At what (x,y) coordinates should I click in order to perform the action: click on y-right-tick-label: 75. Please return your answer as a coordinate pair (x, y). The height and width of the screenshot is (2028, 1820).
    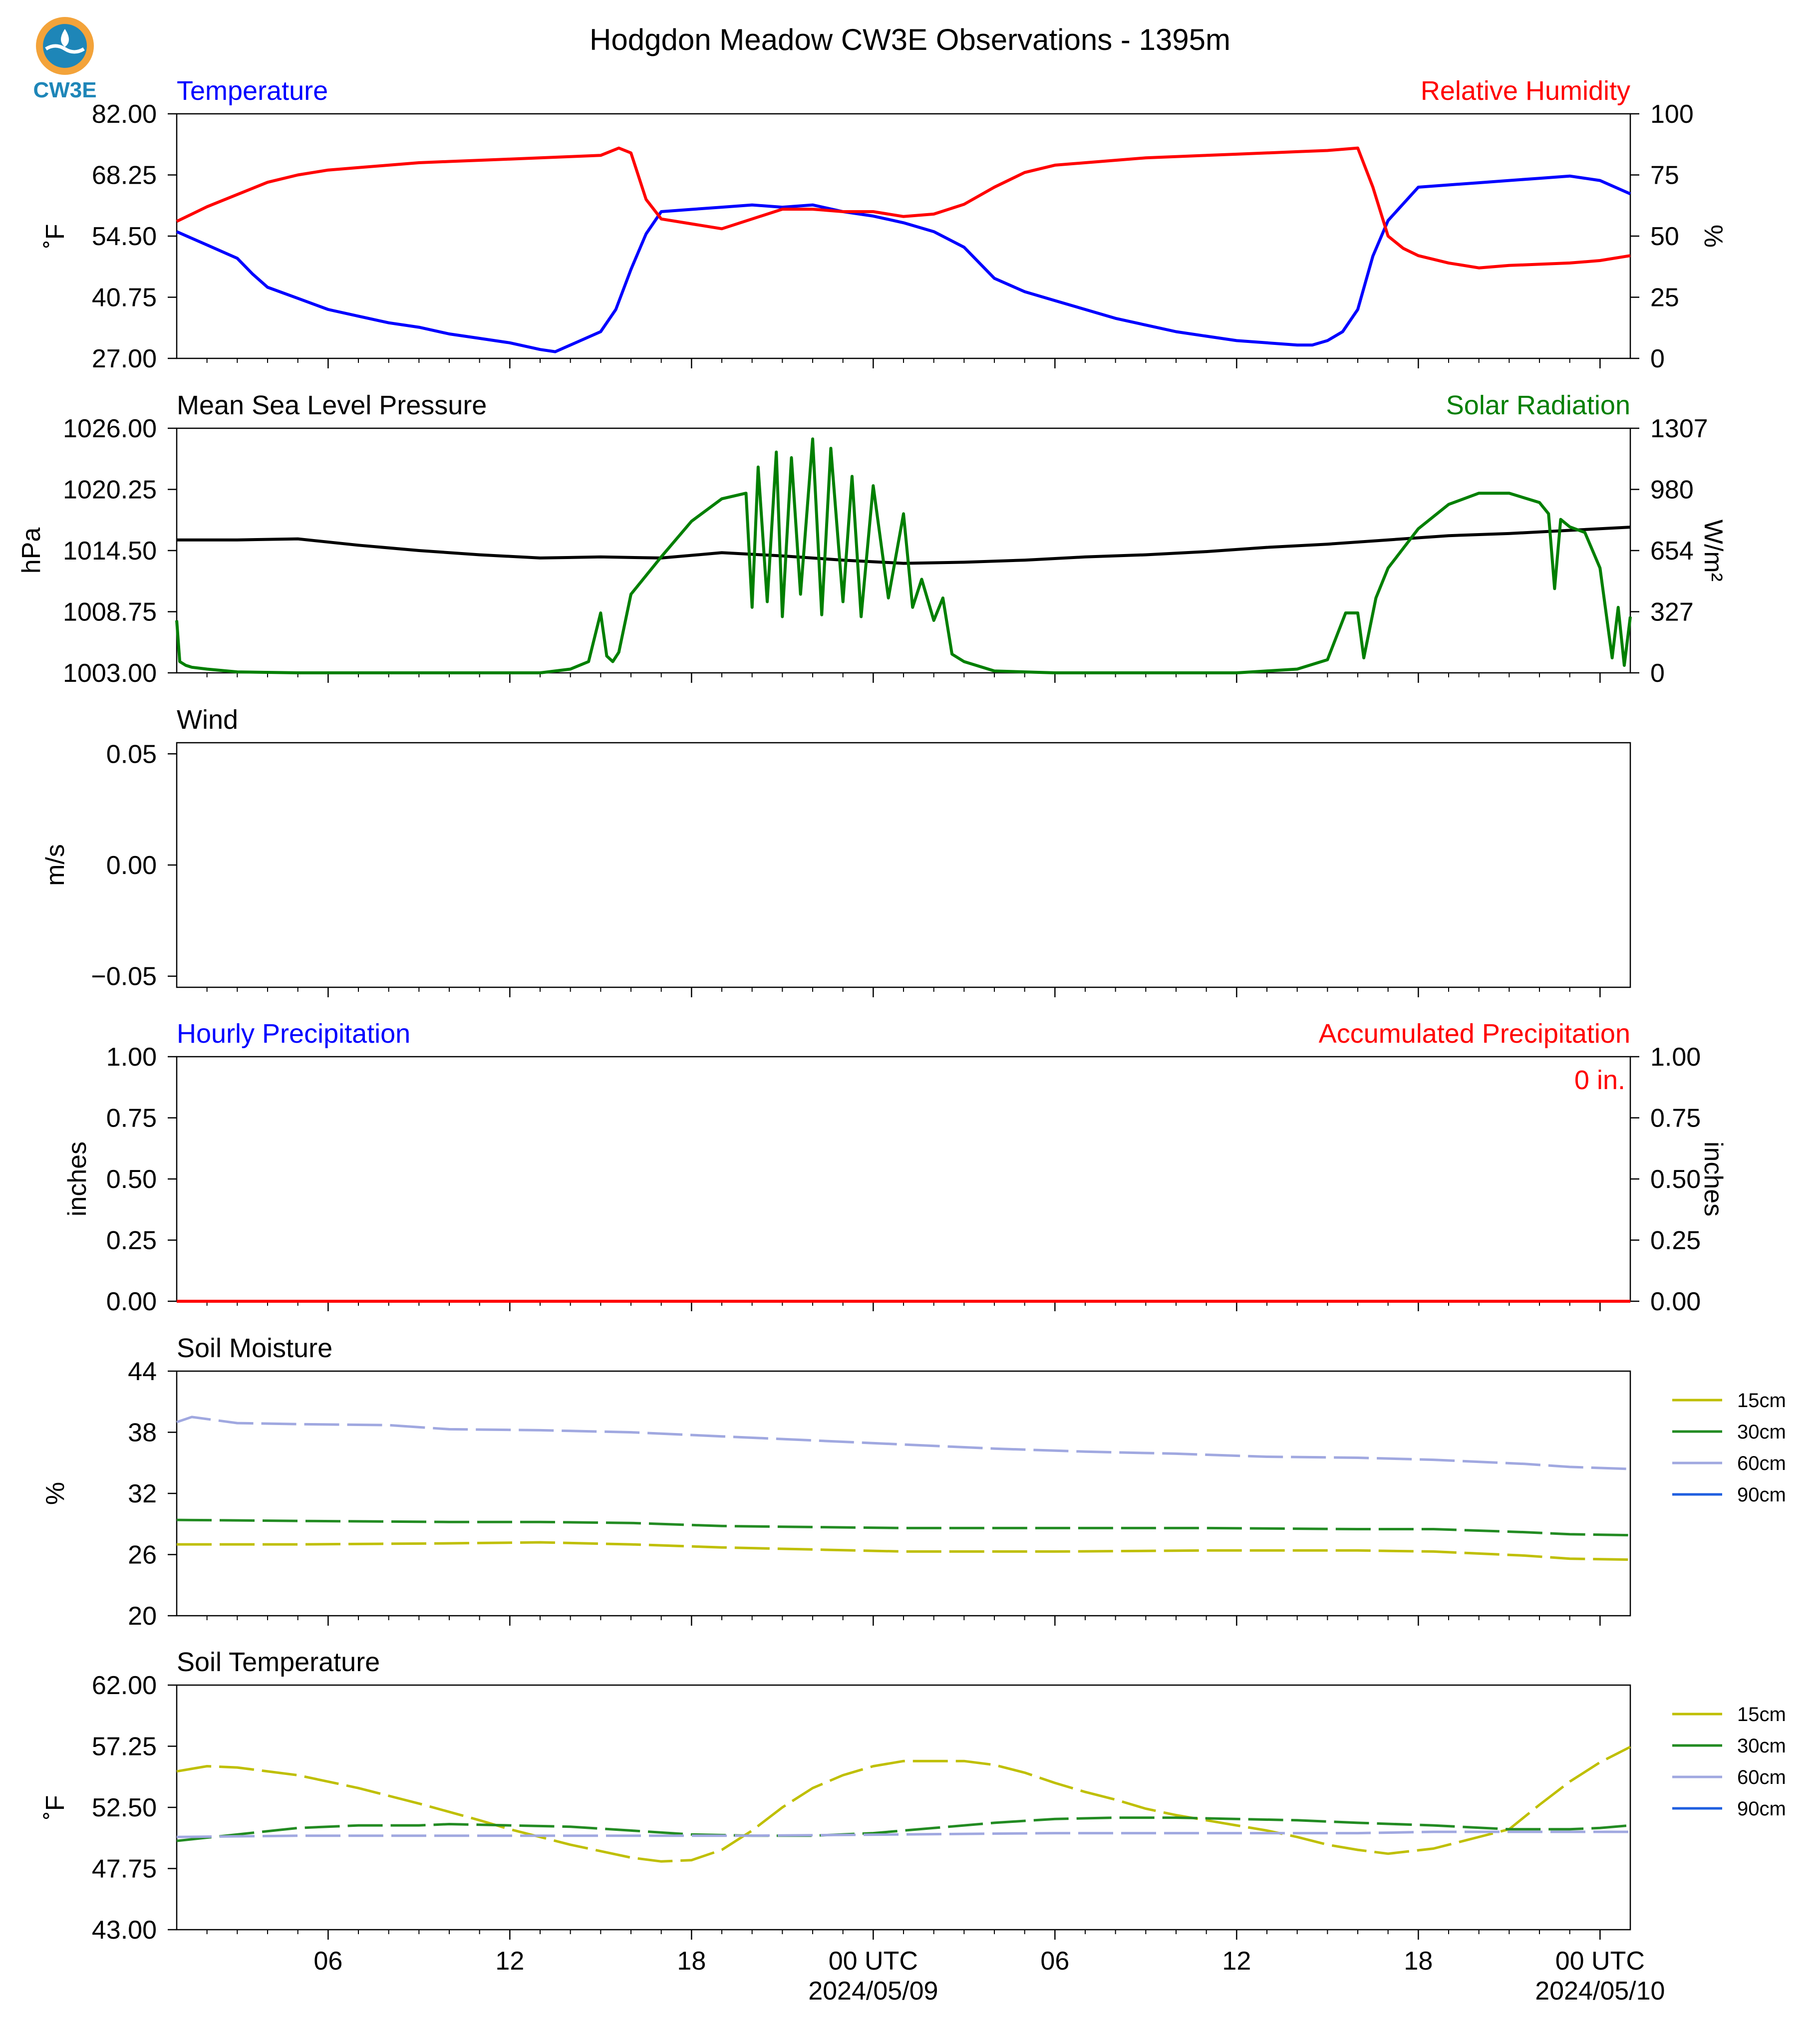
    Looking at the image, I should click on (1664, 175).